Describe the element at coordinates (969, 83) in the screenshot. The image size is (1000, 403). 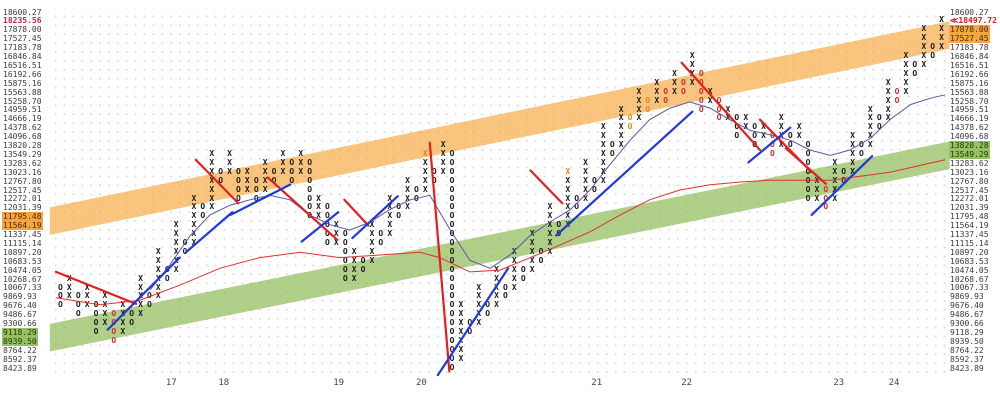
I see `price-label-right: 15875.16` at that location.